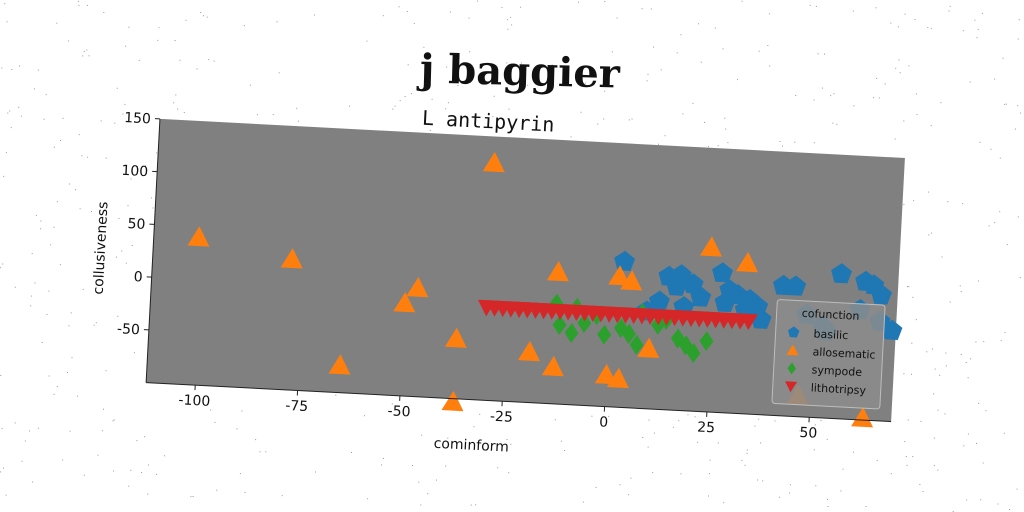  I want to click on y-tick-label: 50, so click(136, 224).